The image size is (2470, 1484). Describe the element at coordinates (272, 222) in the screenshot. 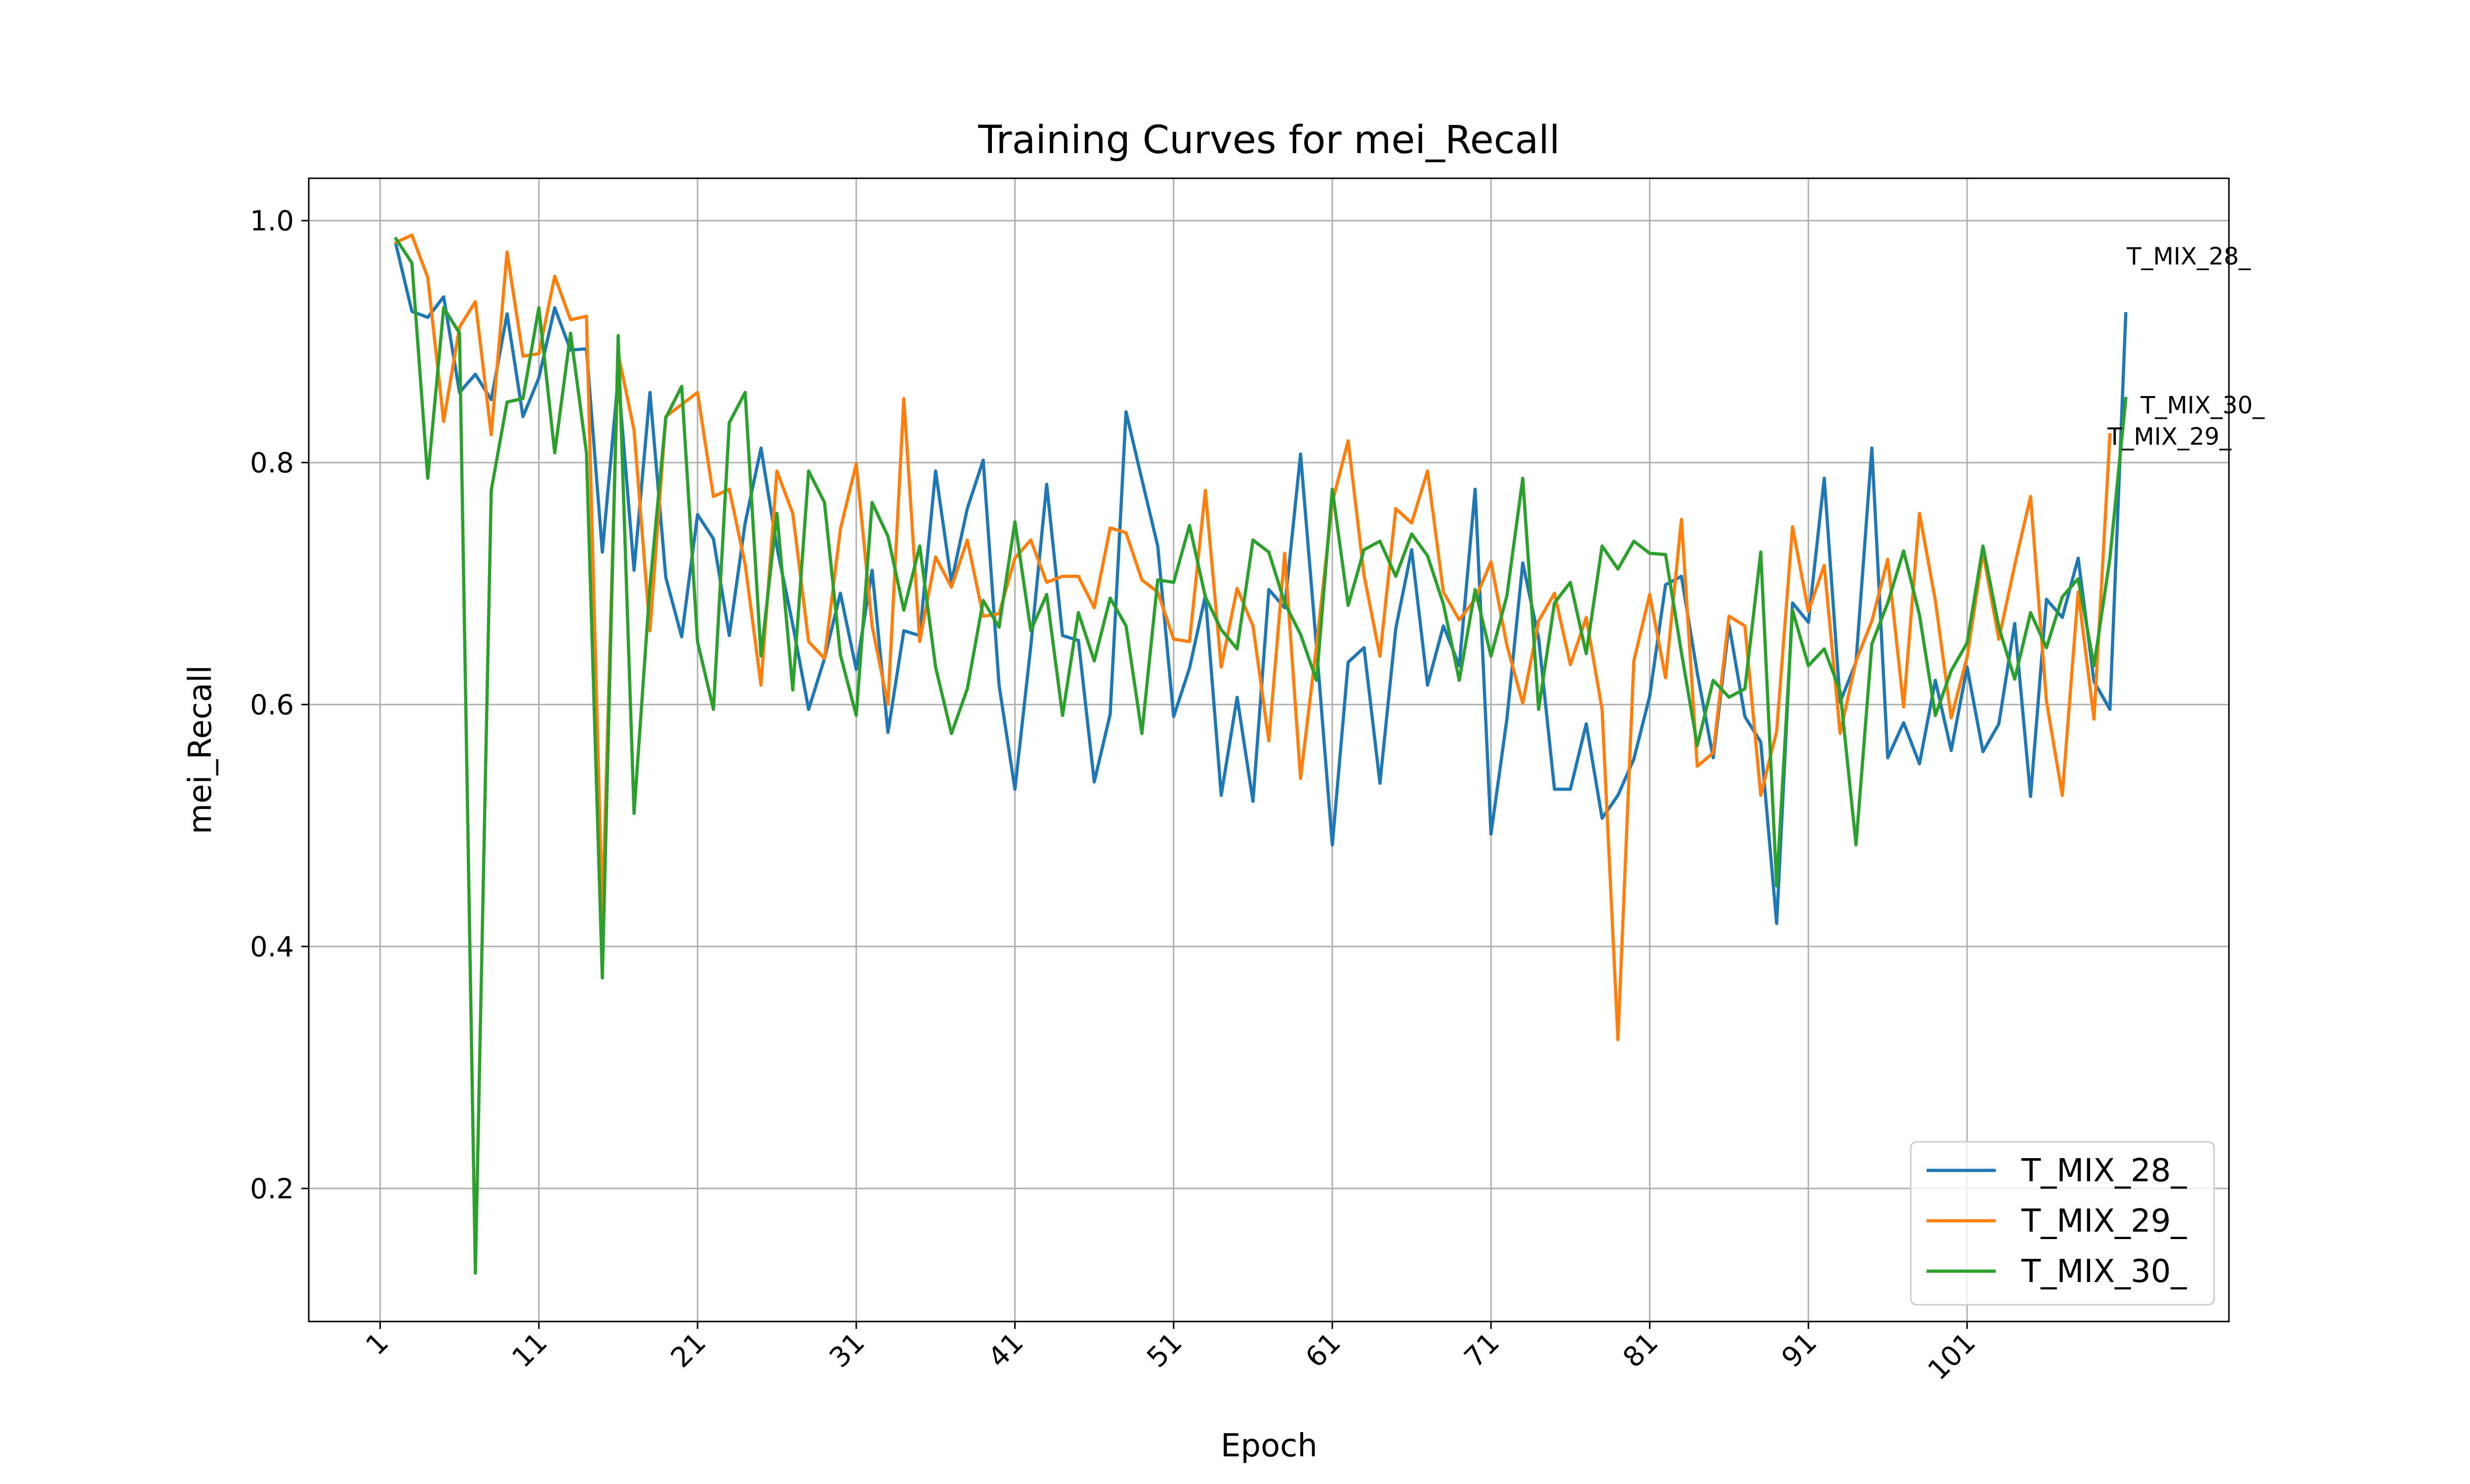

I see `y-tick-label: 1.0` at that location.